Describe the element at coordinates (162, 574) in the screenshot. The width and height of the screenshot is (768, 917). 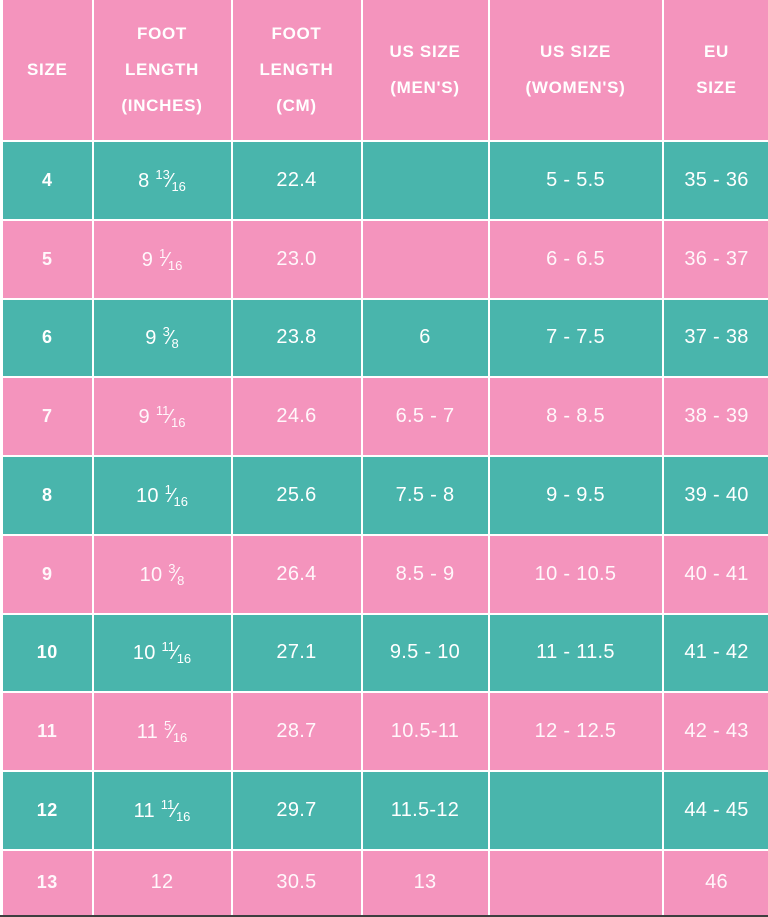
I see `cell-foot_length_inches: 10 3⁄8` at that location.